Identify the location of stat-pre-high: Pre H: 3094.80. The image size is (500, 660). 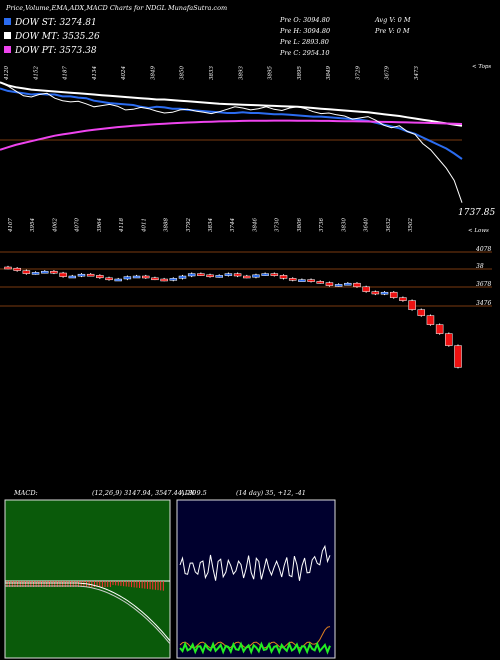
(304, 31).